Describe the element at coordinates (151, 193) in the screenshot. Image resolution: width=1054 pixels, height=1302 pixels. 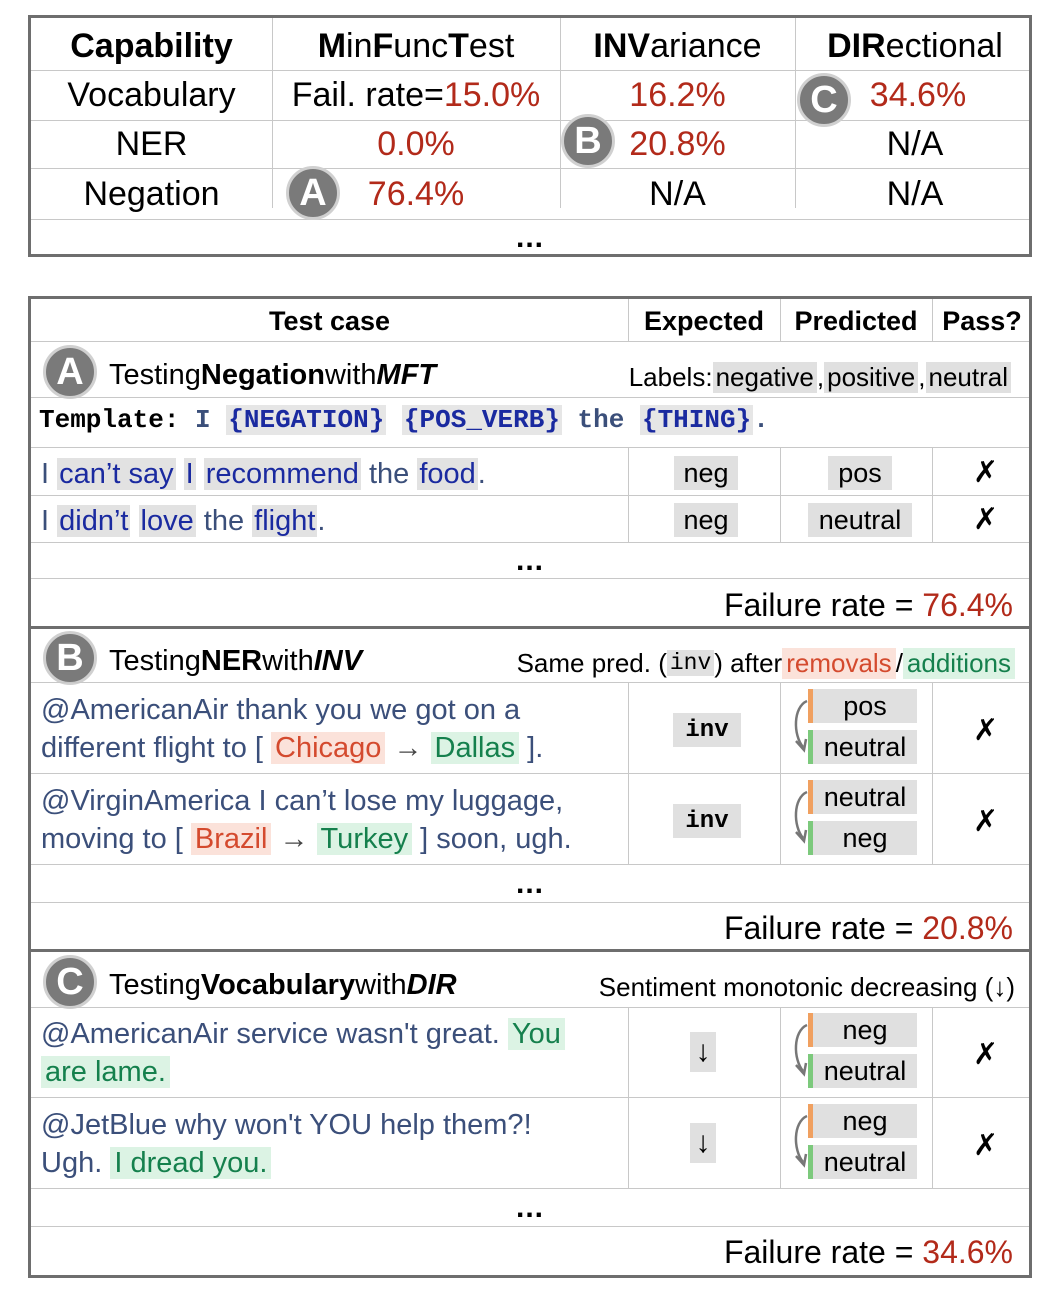
I see `cell-capability: Negation` at that location.